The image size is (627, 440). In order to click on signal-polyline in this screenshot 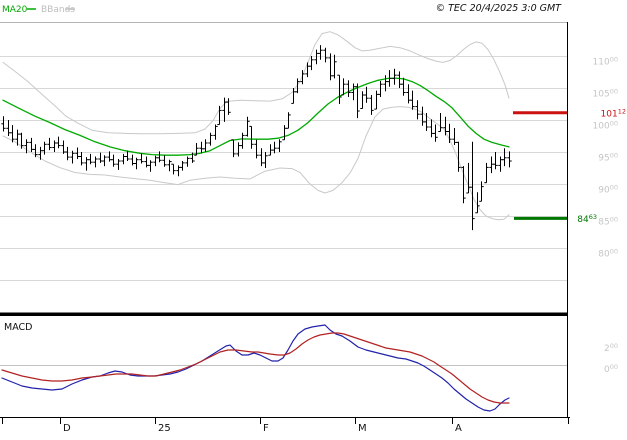, I will do `click(255, 368)`.